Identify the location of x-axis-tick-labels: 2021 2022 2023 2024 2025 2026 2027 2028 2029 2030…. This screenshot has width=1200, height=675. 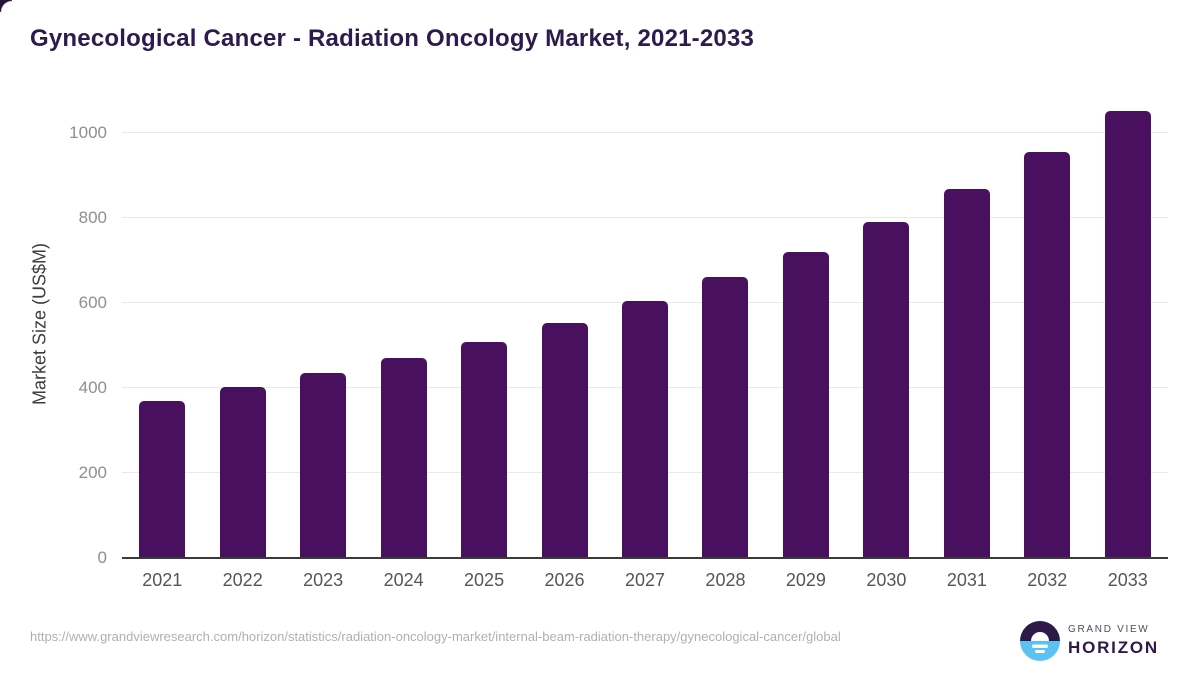
(645, 578).